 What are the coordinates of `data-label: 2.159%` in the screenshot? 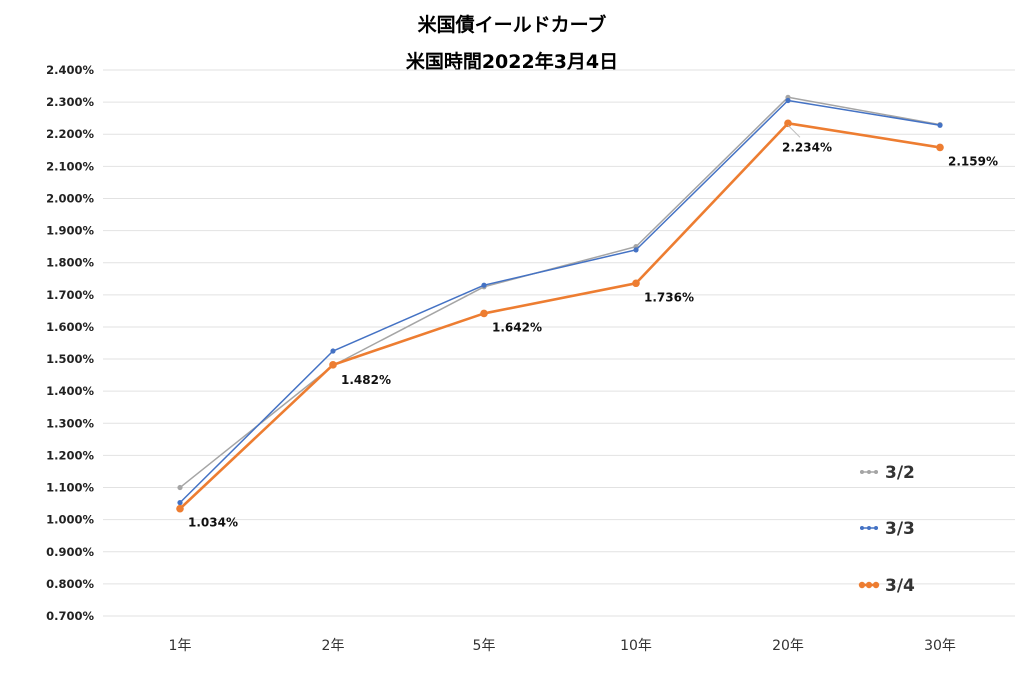 It's located at (973, 161).